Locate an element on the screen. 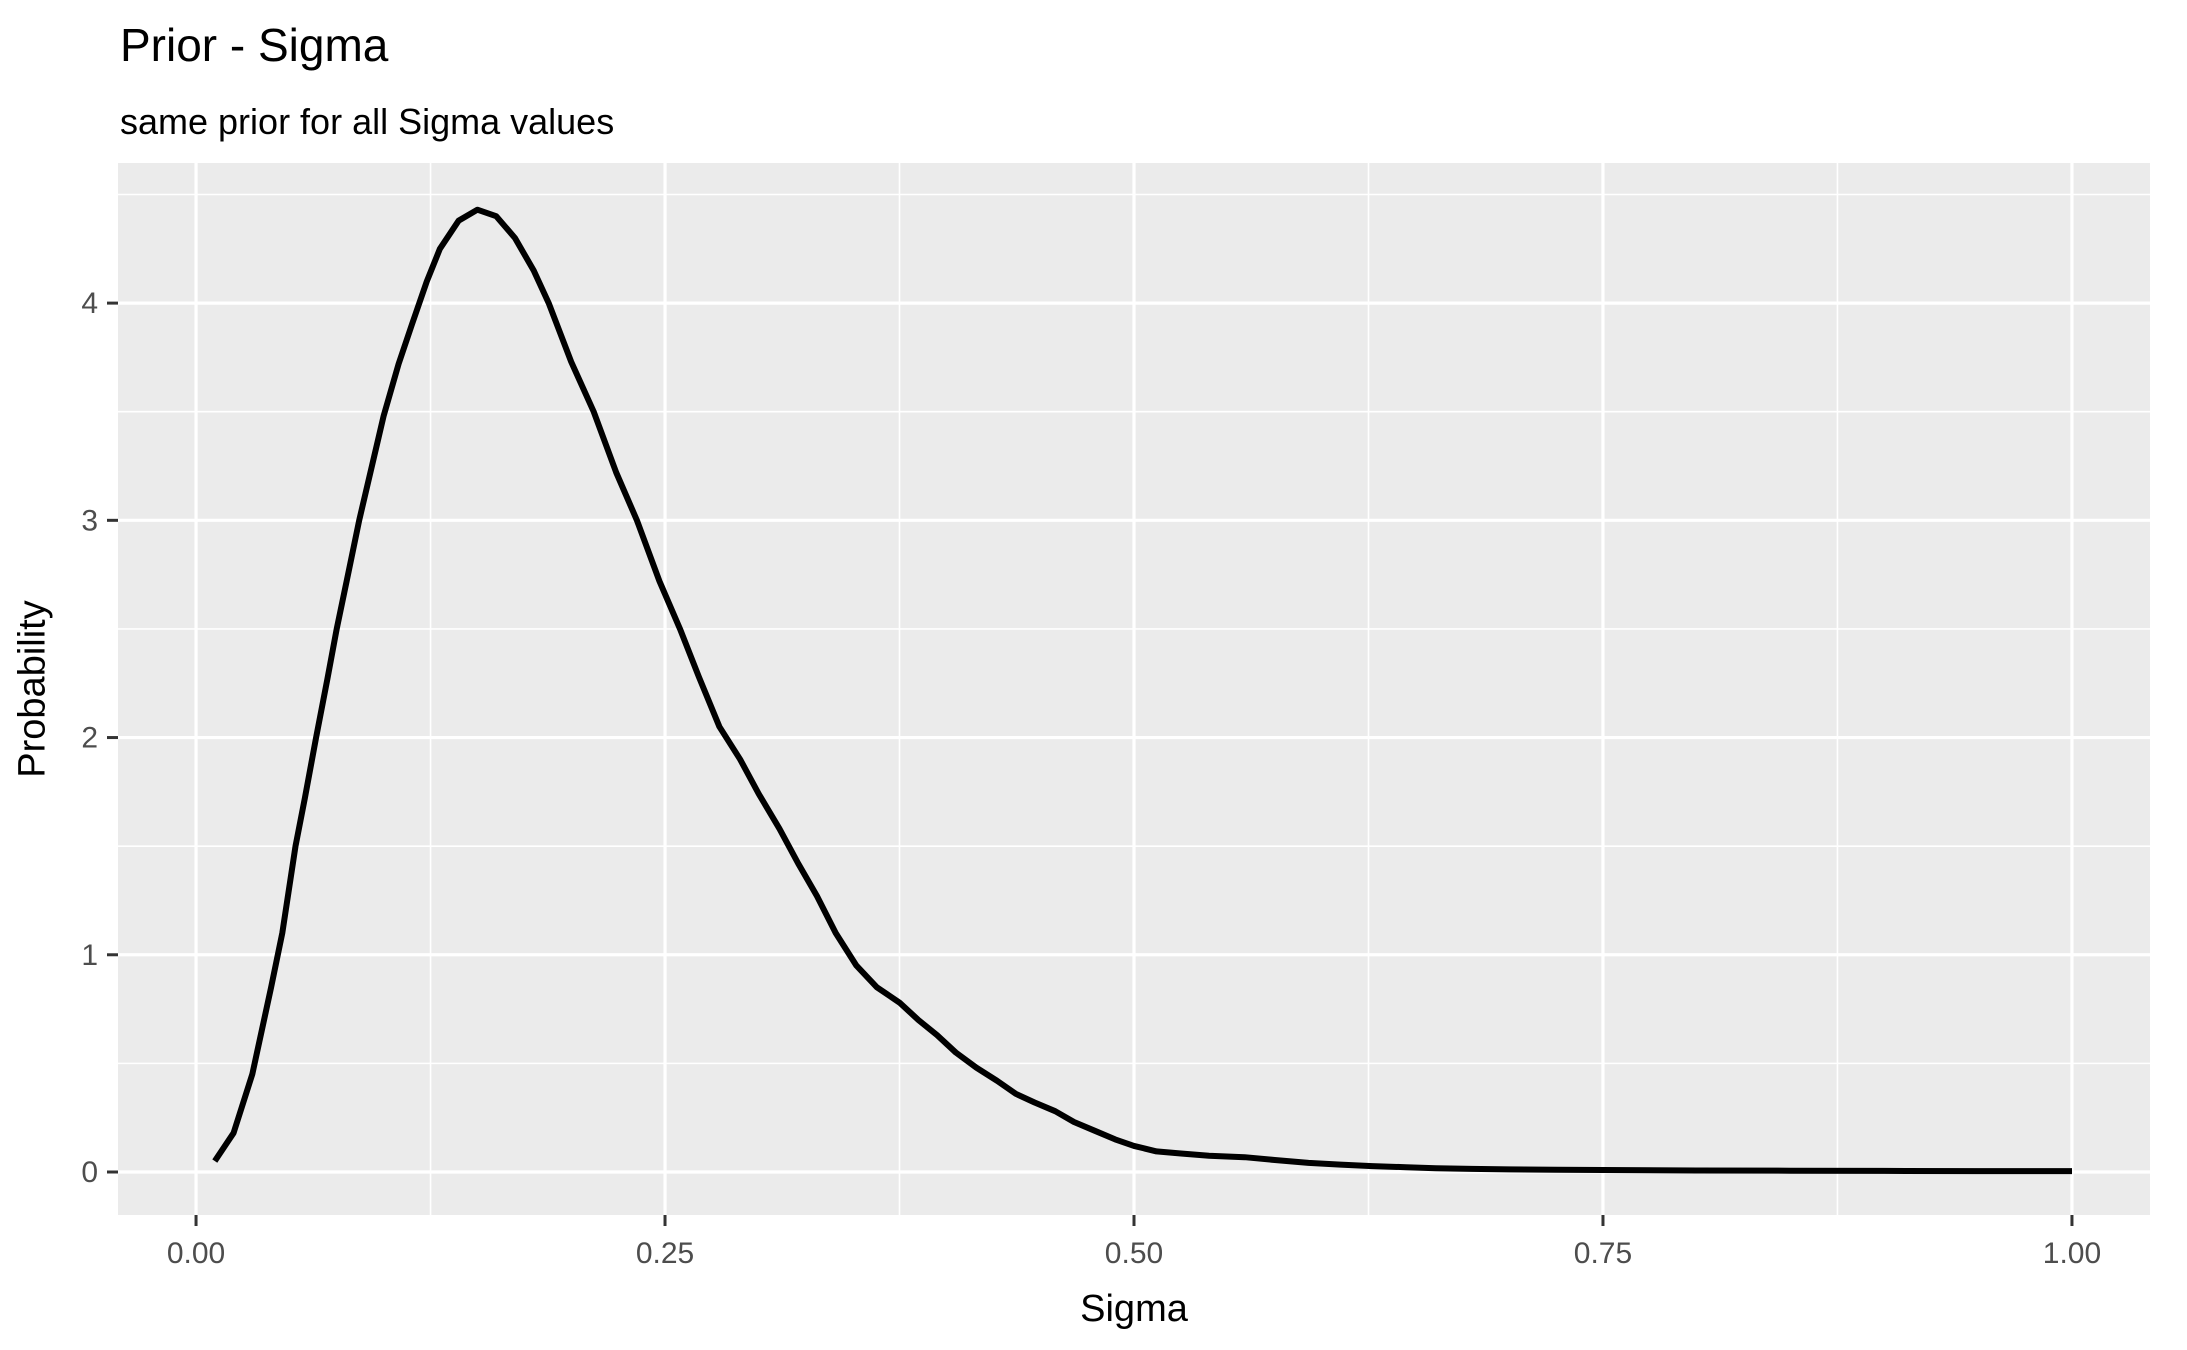  y-tick-label: 2 is located at coordinates (89, 738).